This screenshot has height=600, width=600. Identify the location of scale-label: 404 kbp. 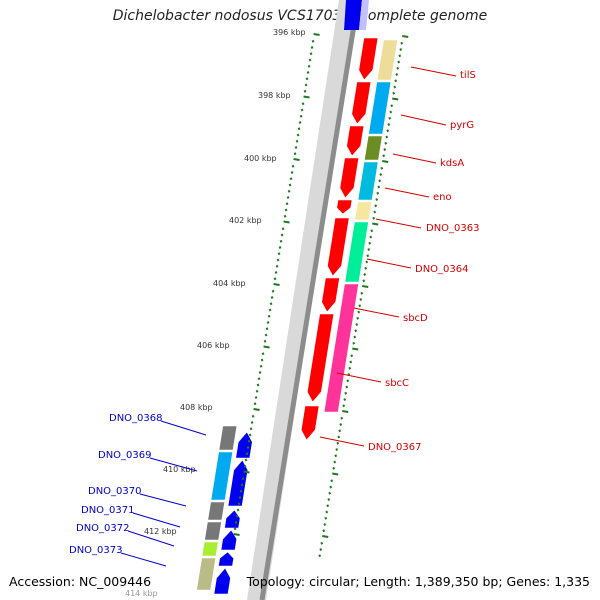
(229, 283).